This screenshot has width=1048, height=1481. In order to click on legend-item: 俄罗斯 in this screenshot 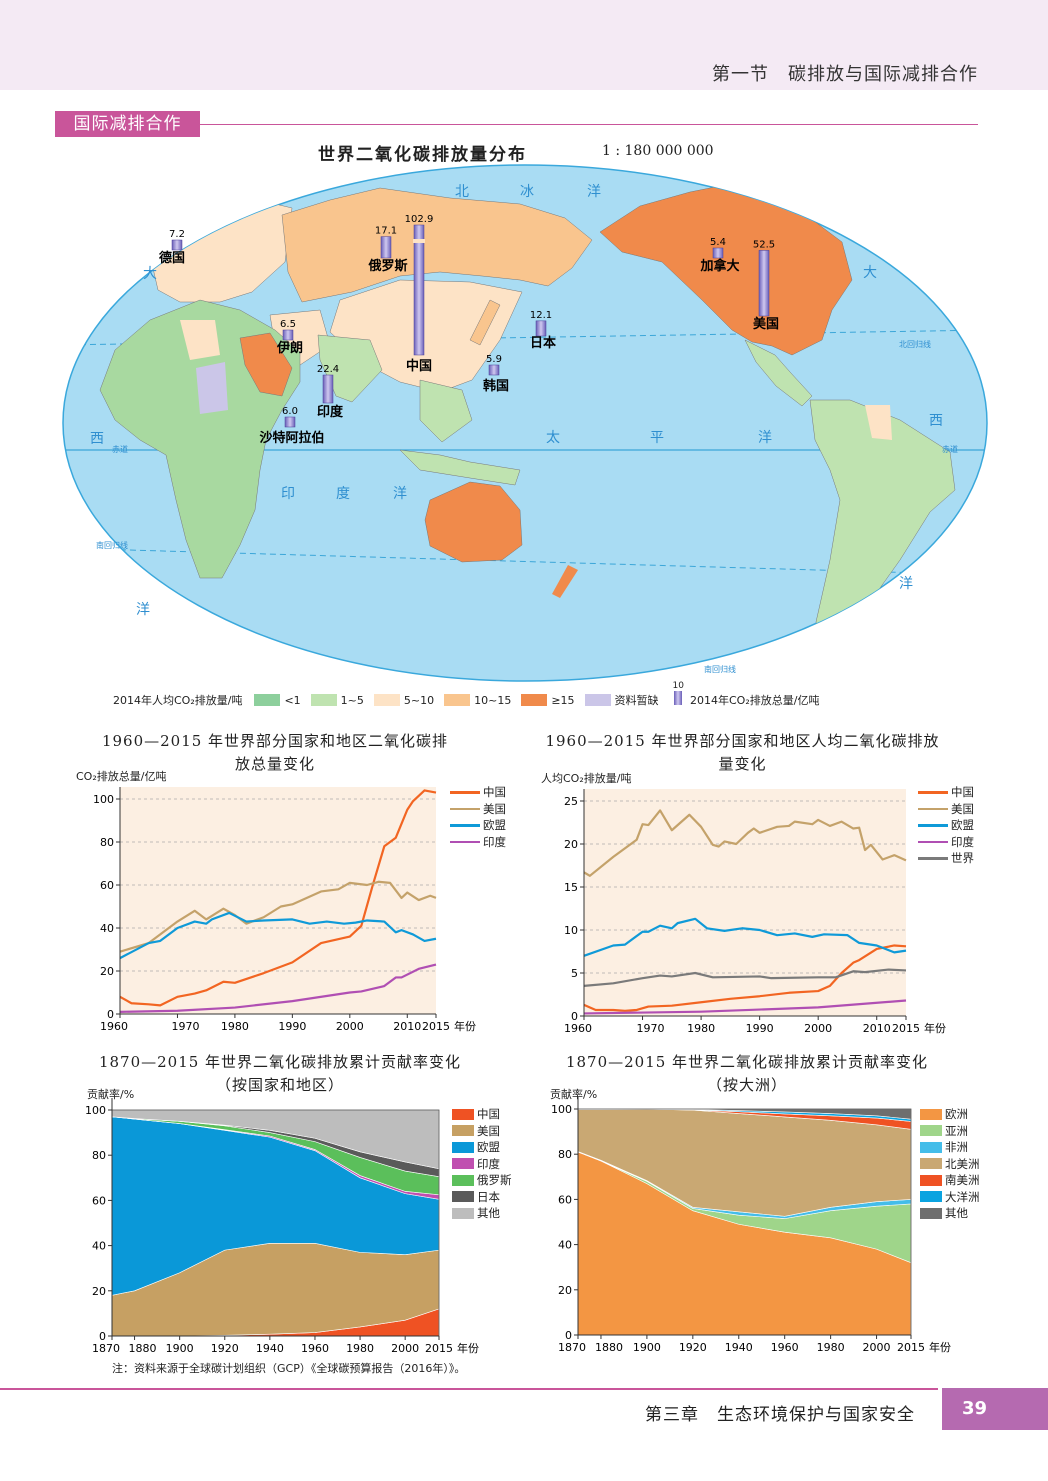, I will do `click(482, 1180)`.